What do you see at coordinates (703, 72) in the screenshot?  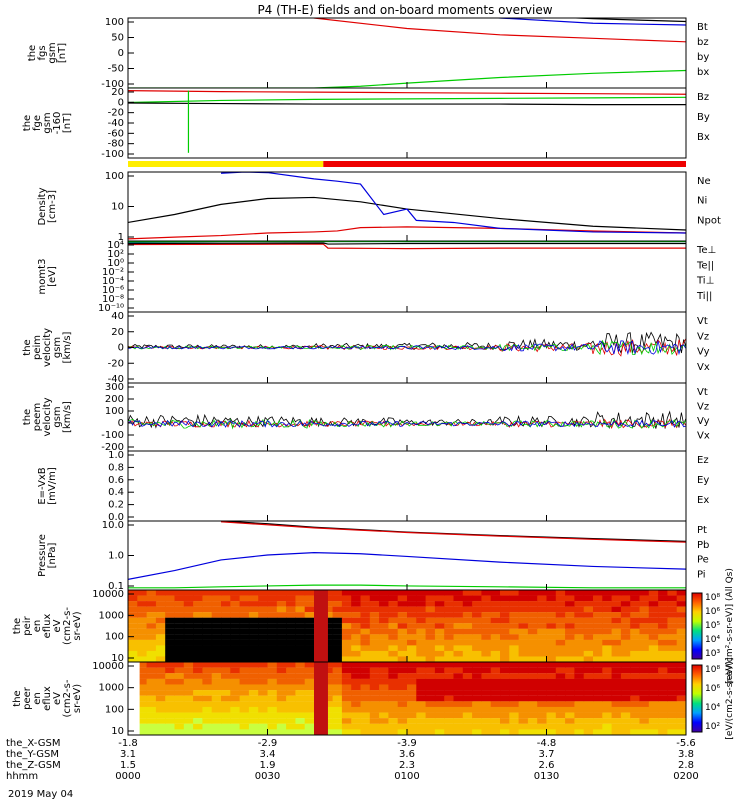 I see `legend-bx: bx` at bounding box center [703, 72].